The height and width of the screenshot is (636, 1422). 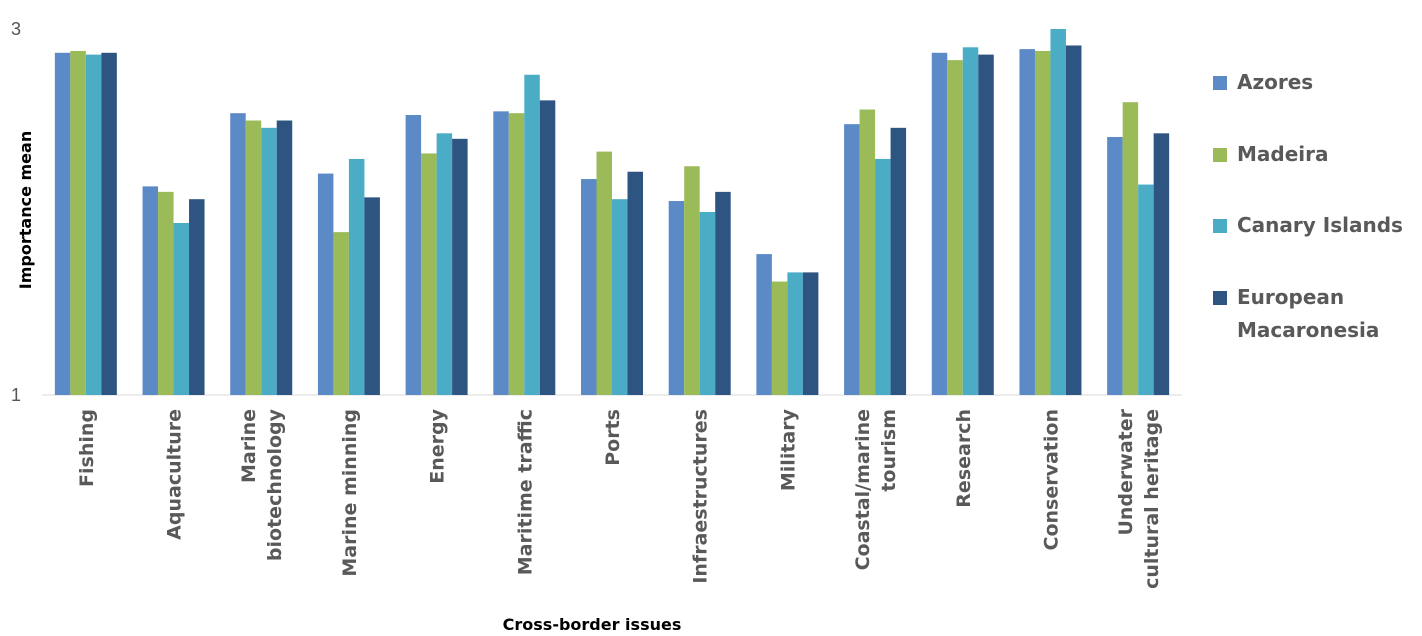 What do you see at coordinates (1320, 225) in the screenshot?
I see `legend-label: Canary Islands` at bounding box center [1320, 225].